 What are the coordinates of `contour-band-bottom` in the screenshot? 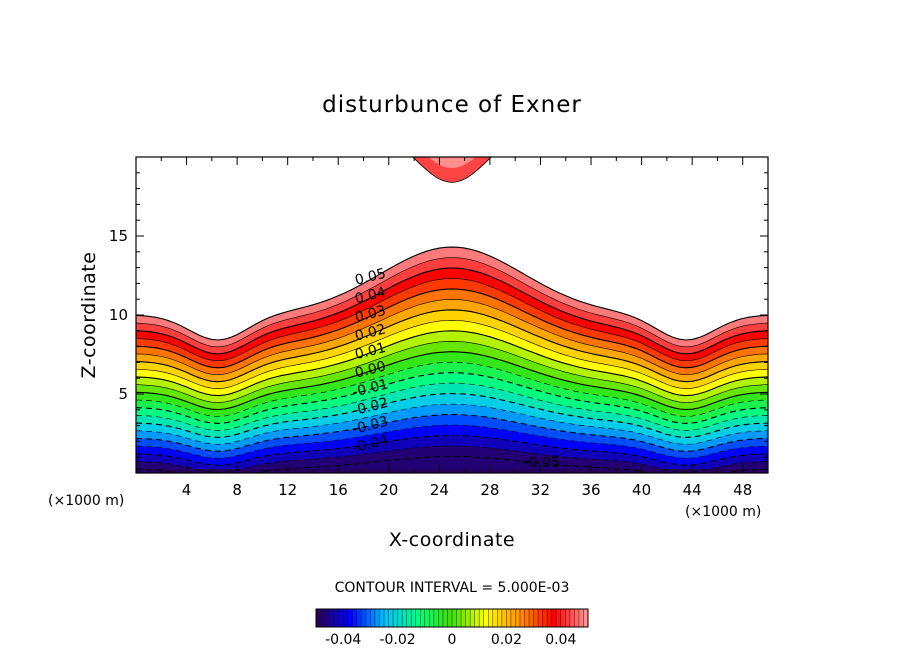 It's located at (452, 471).